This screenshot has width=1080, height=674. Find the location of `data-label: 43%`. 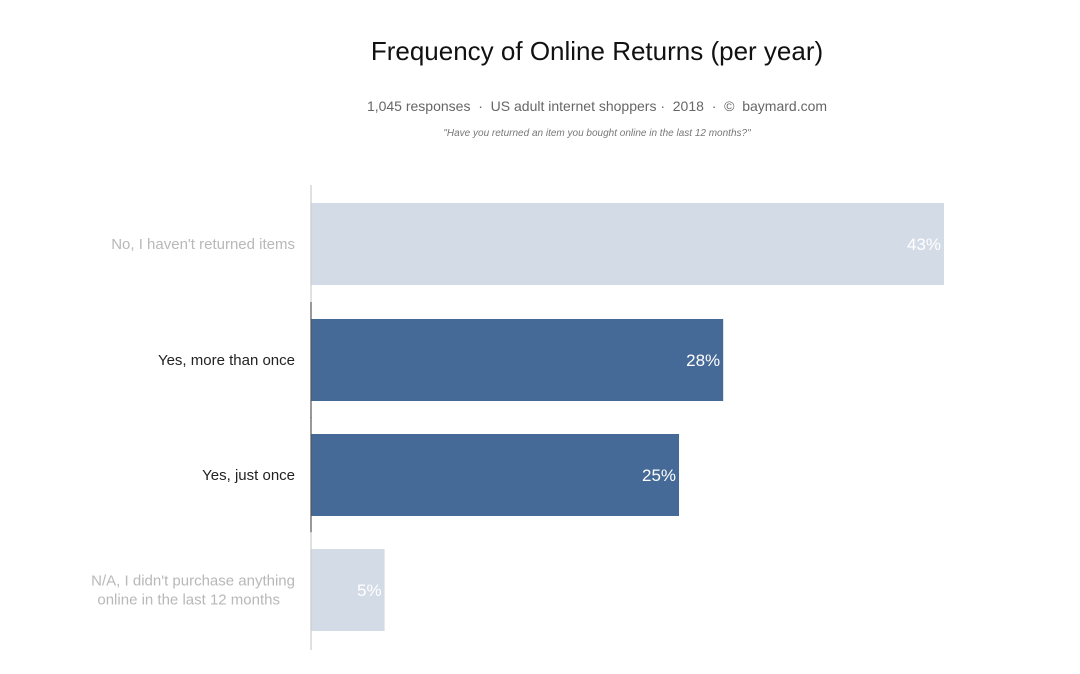

data-label: 43% is located at coordinates (924, 244).